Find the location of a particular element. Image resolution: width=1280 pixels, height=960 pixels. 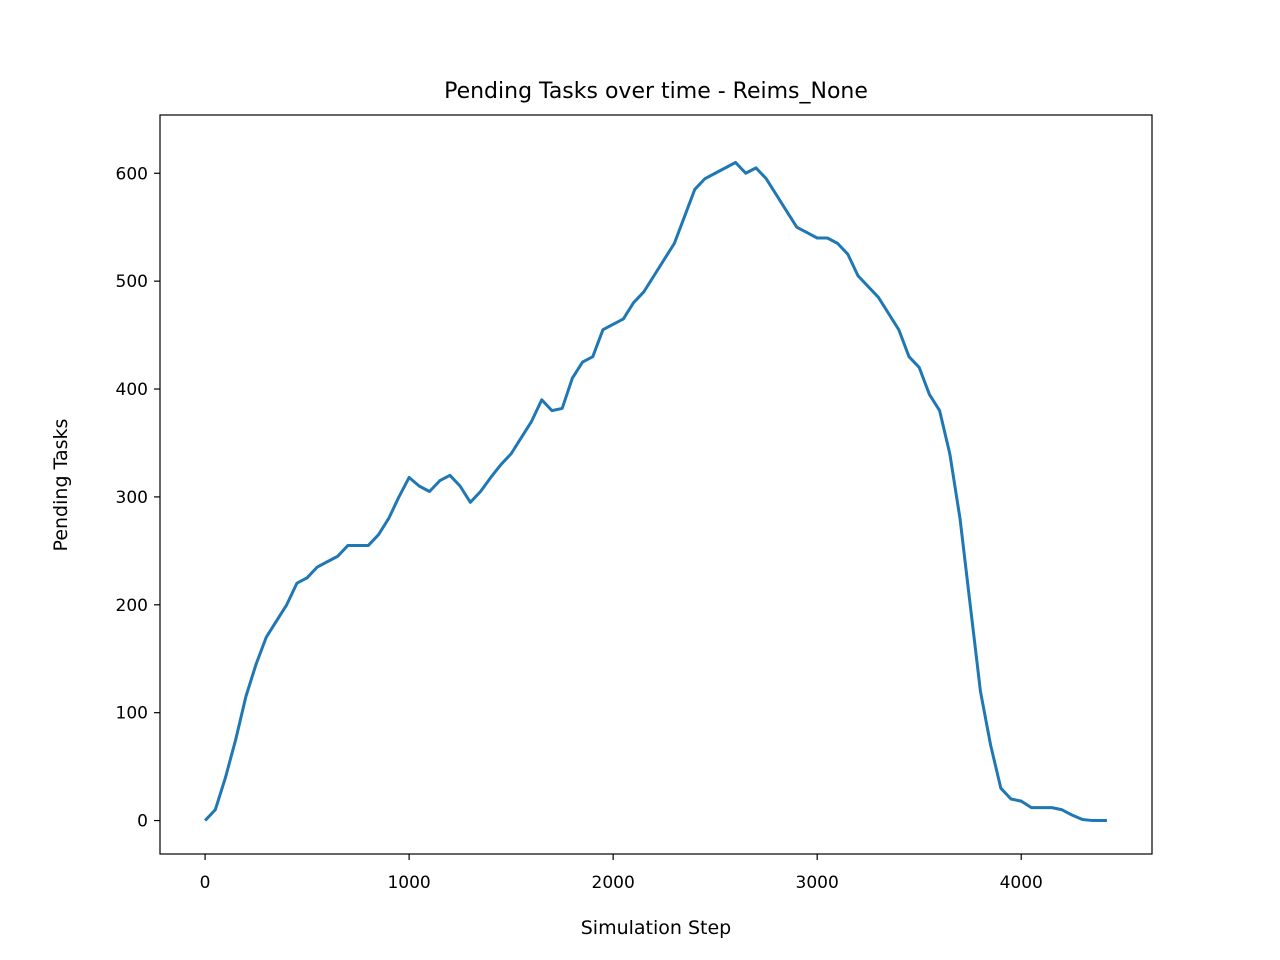

x-tick-label: 3000 is located at coordinates (817, 883).